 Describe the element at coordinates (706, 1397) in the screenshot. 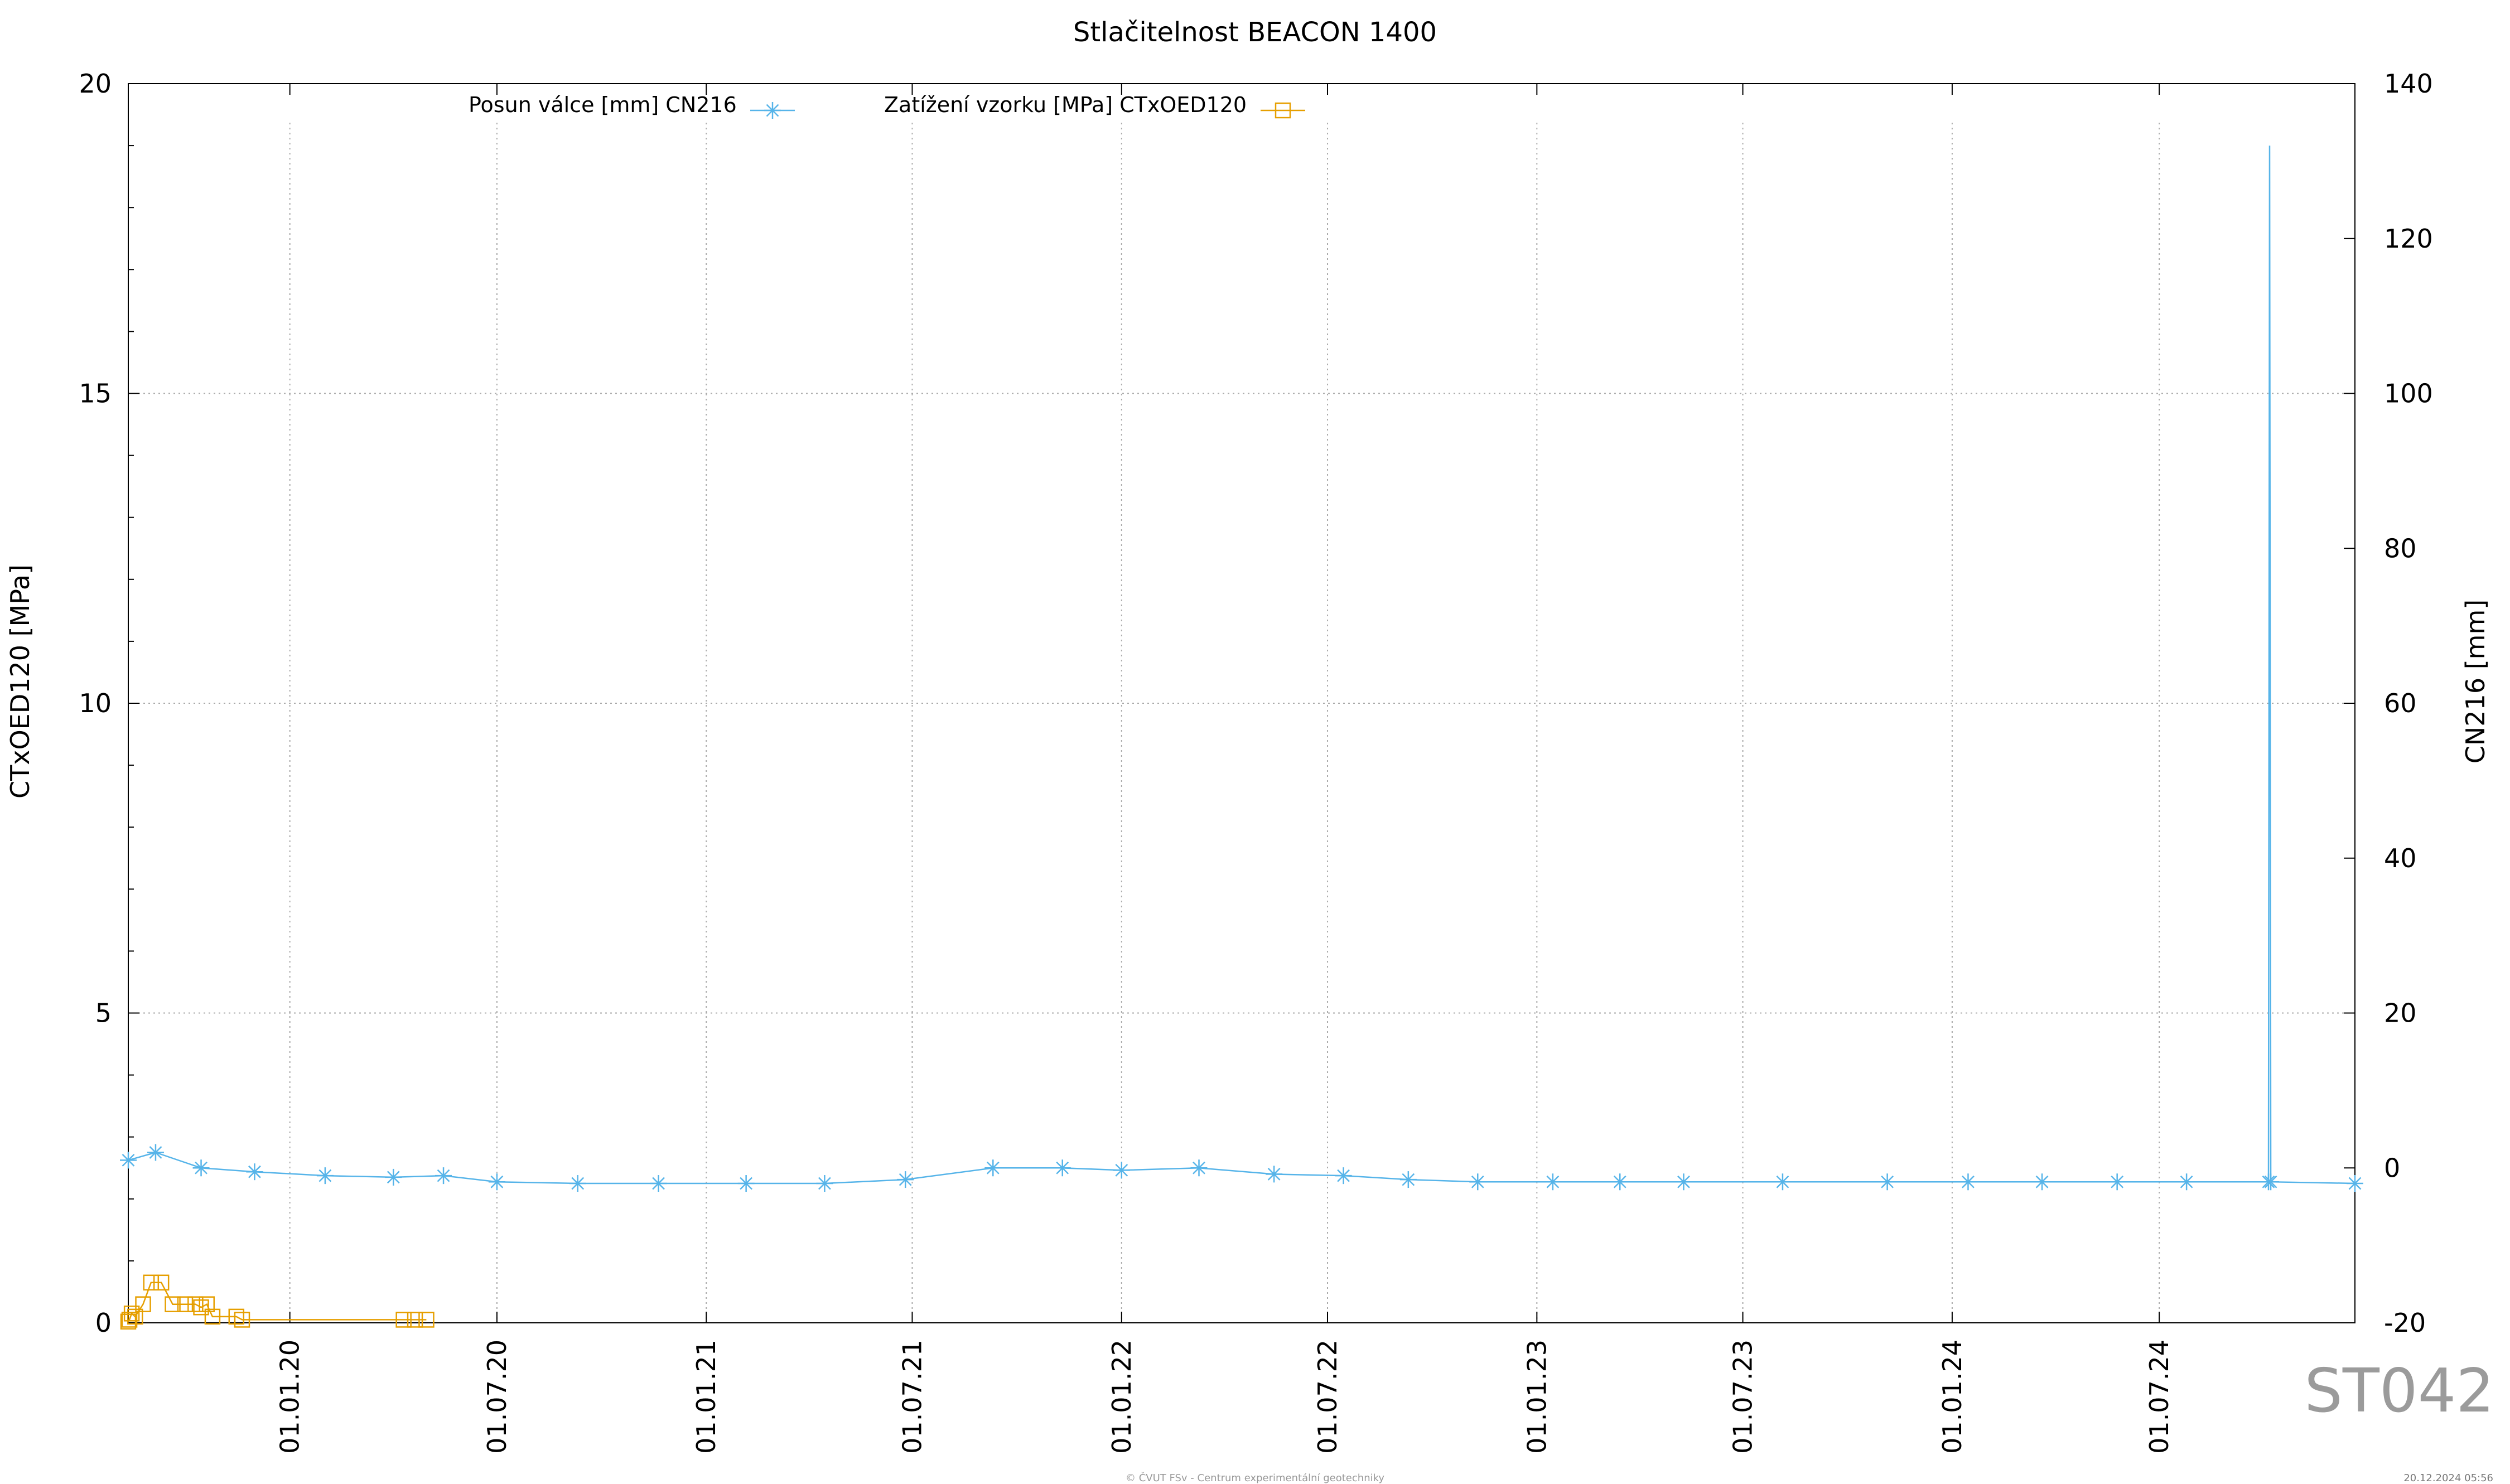

I see `x-tick-label: 01.01.21` at that location.